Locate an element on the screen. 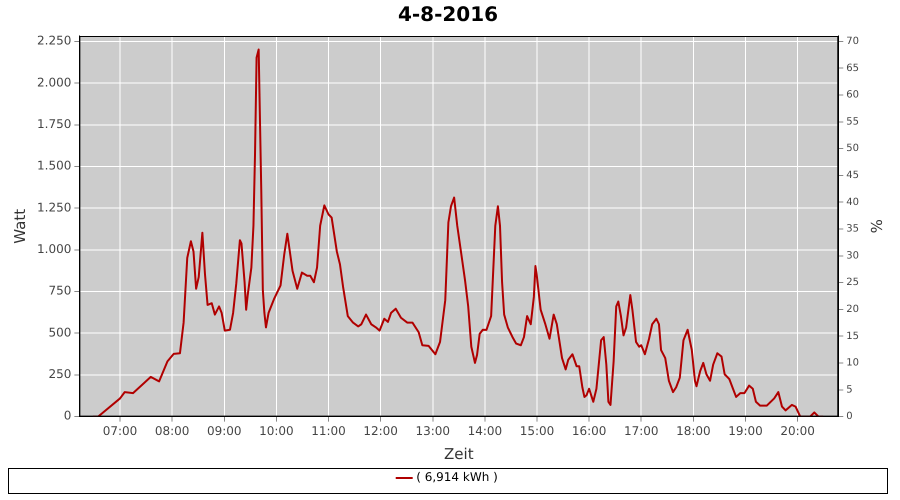 The image size is (900, 500). y-tick-label: 2.000 is located at coordinates (54, 82).